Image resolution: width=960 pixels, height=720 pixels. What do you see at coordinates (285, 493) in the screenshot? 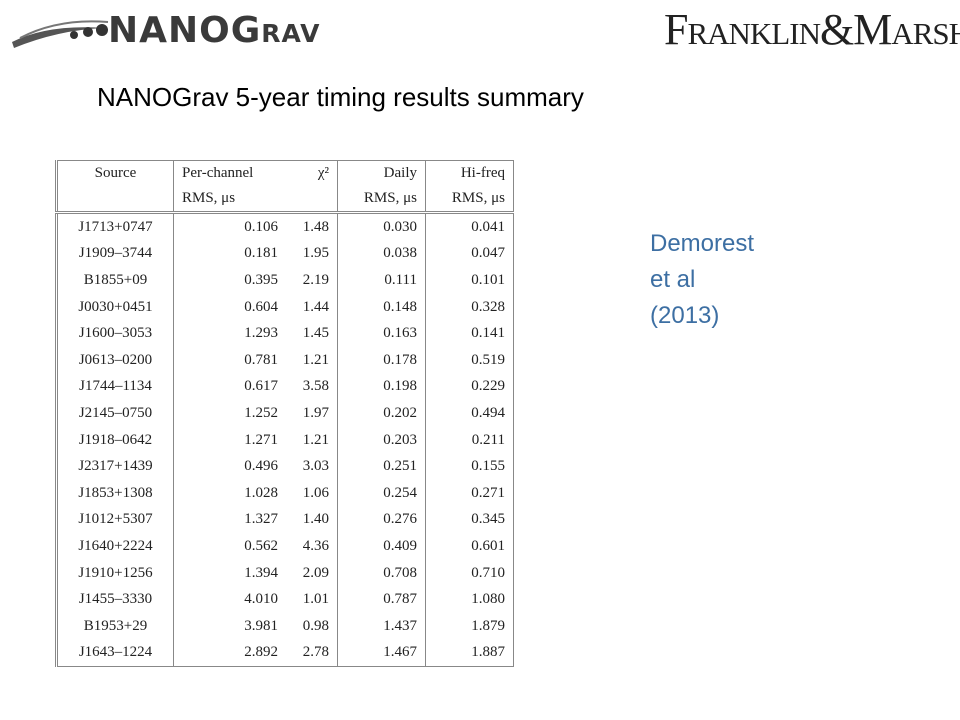
I see `table-row: J1853+1308 1.028 1.06 0.254 0.271` at bounding box center [285, 493].